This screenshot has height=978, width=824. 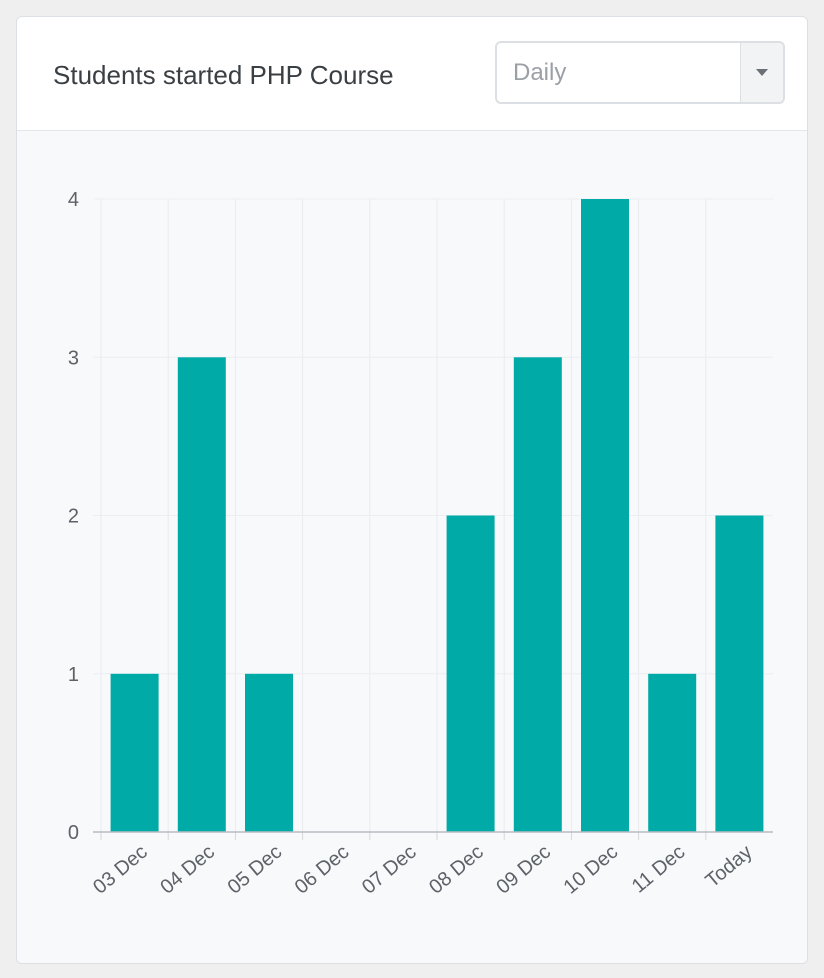 I want to click on select-toggle-button, so click(x=761, y=72).